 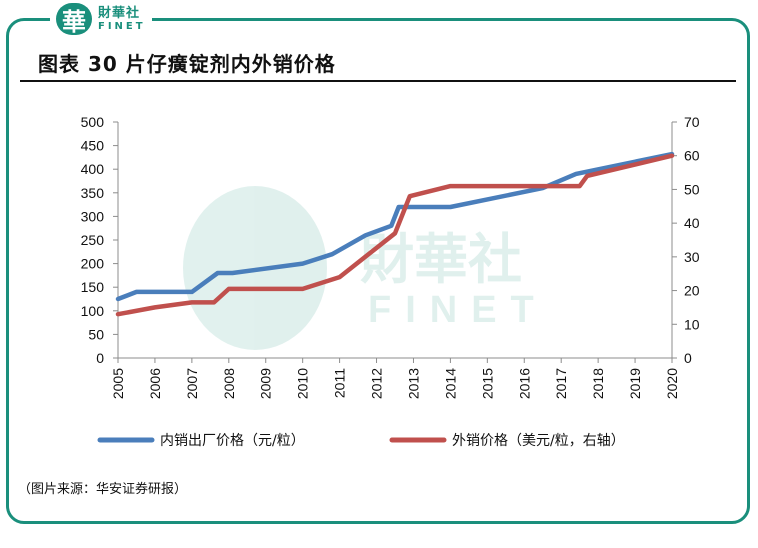 I want to click on x-tick-label: 2015, so click(x=487, y=383).